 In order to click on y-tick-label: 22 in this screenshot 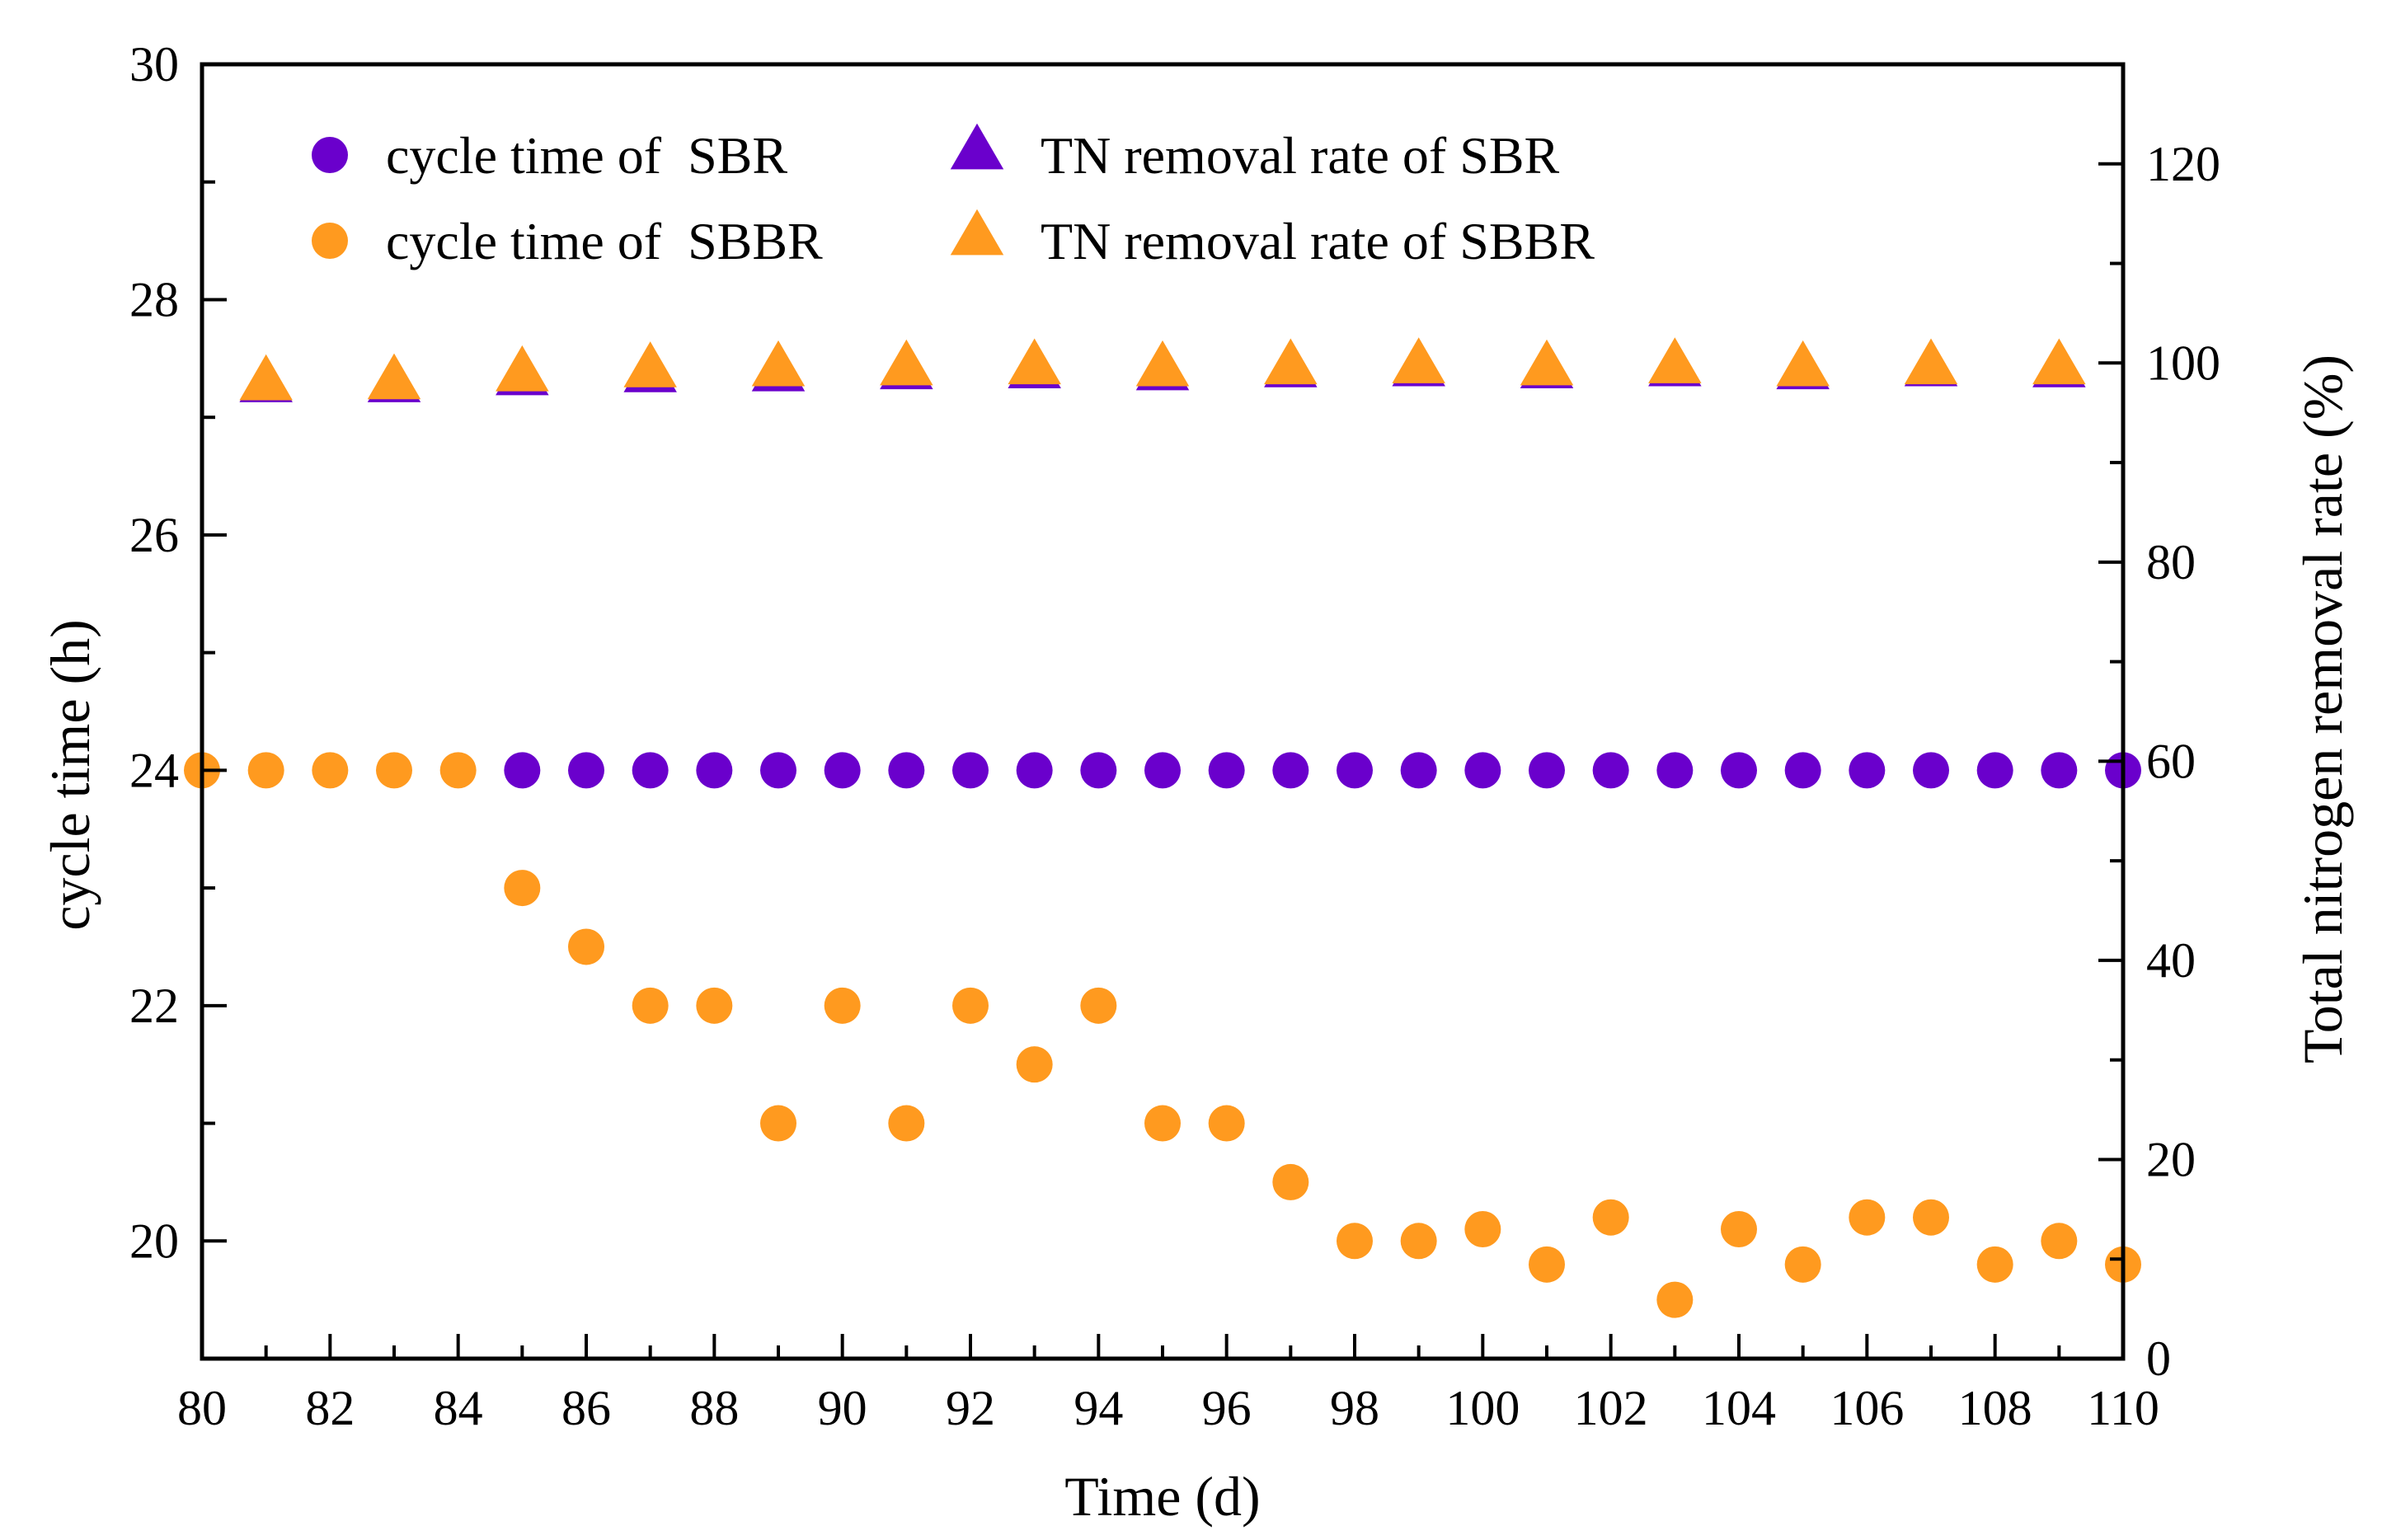, I will do `click(154, 1006)`.